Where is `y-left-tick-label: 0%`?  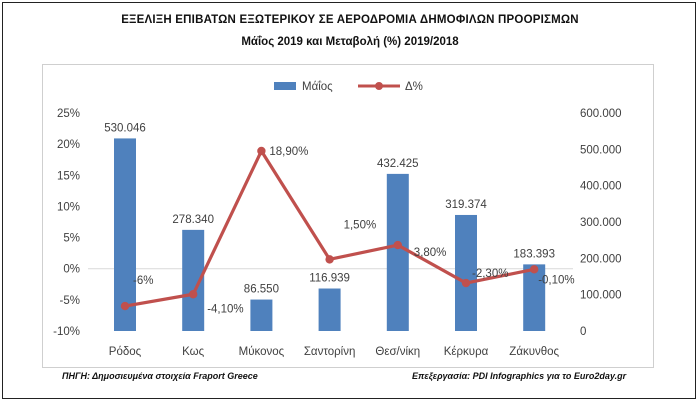
y-left-tick-label: 0% is located at coordinates (71, 270).